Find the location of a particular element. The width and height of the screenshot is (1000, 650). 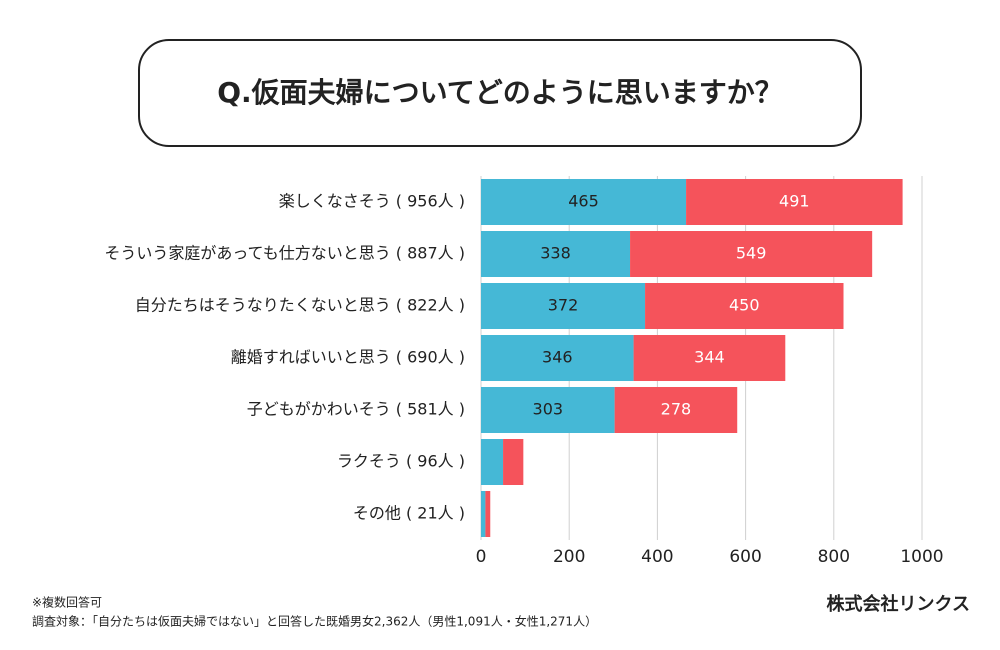

data-label: 344 is located at coordinates (709, 357).